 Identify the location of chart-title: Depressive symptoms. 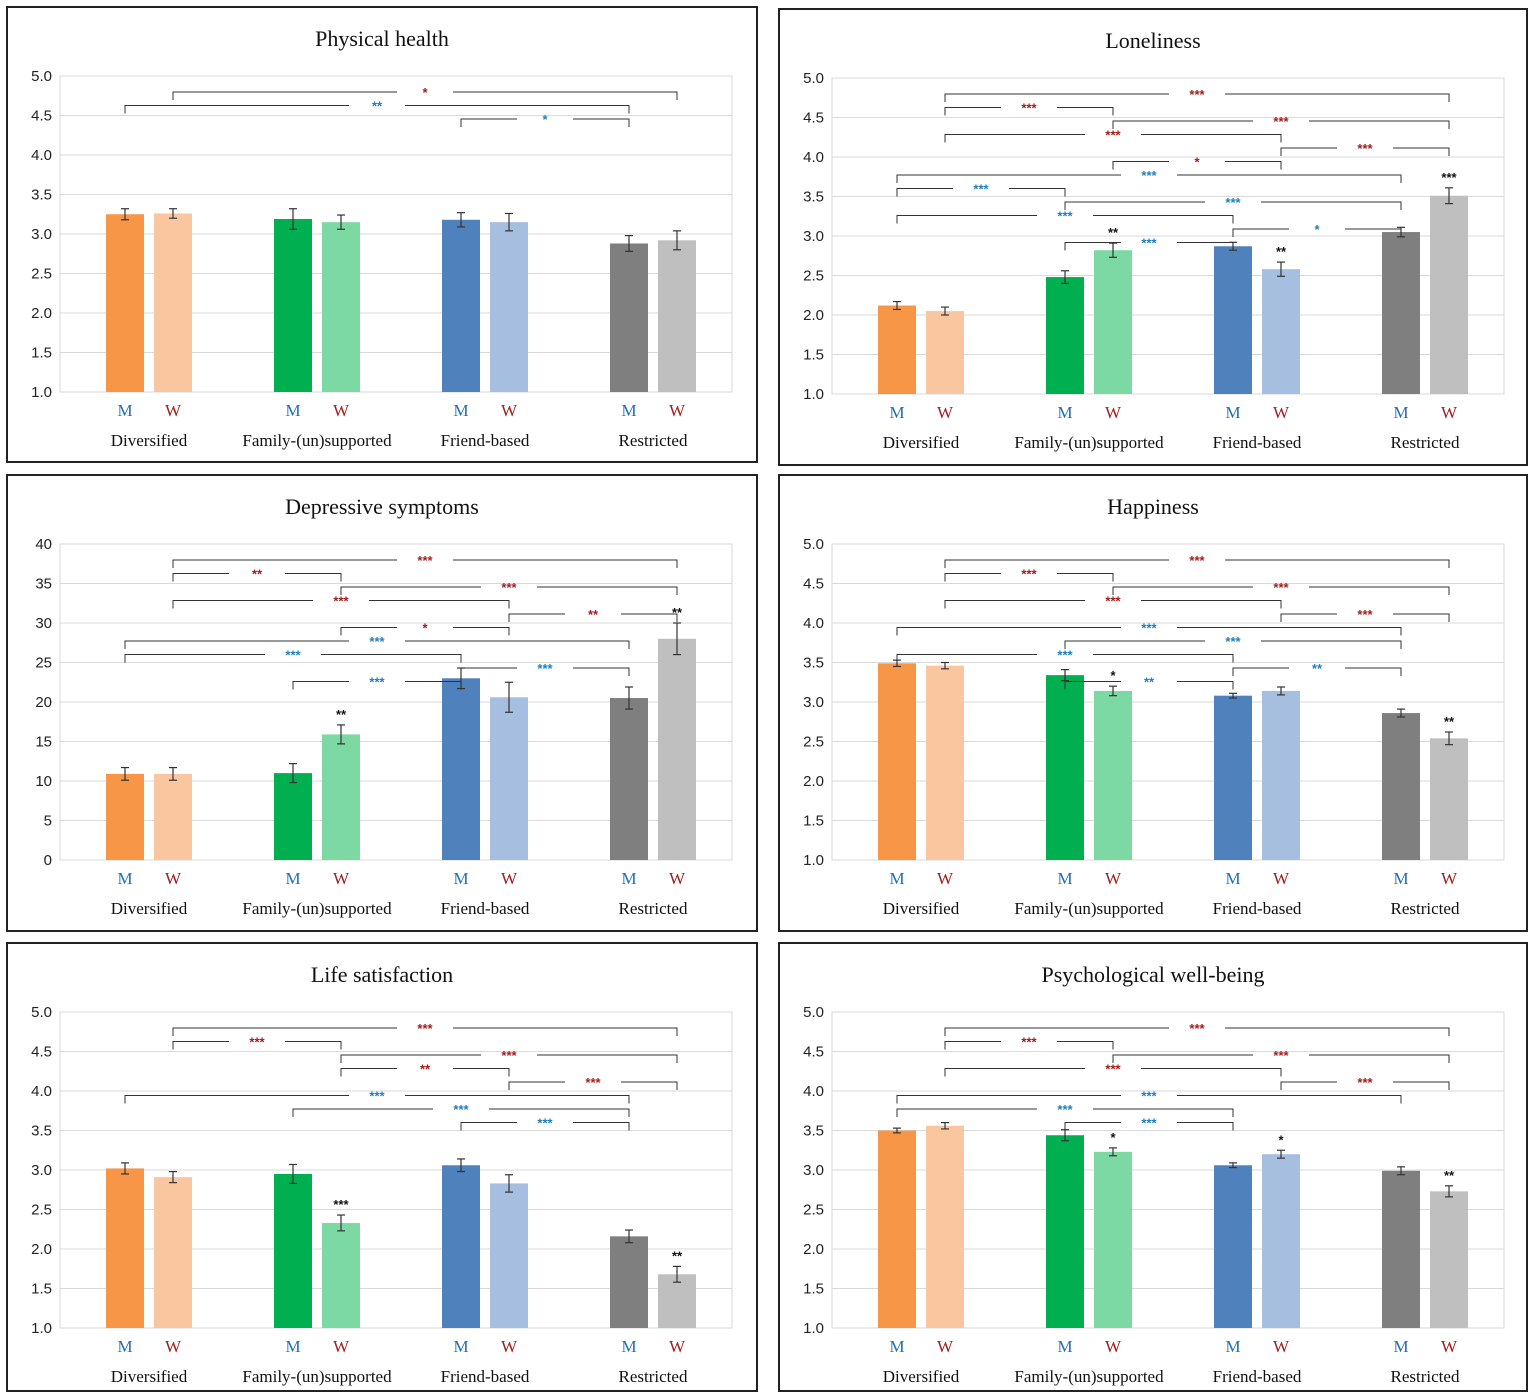
(382, 506).